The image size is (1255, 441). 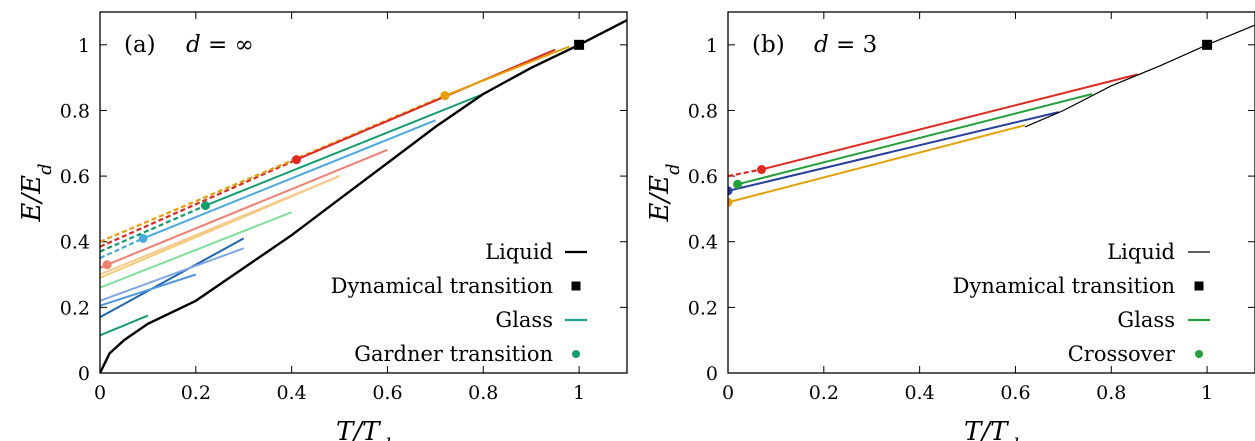 What do you see at coordinates (220, 45) in the screenshot?
I see `panel-annotation: d = ∞` at bounding box center [220, 45].